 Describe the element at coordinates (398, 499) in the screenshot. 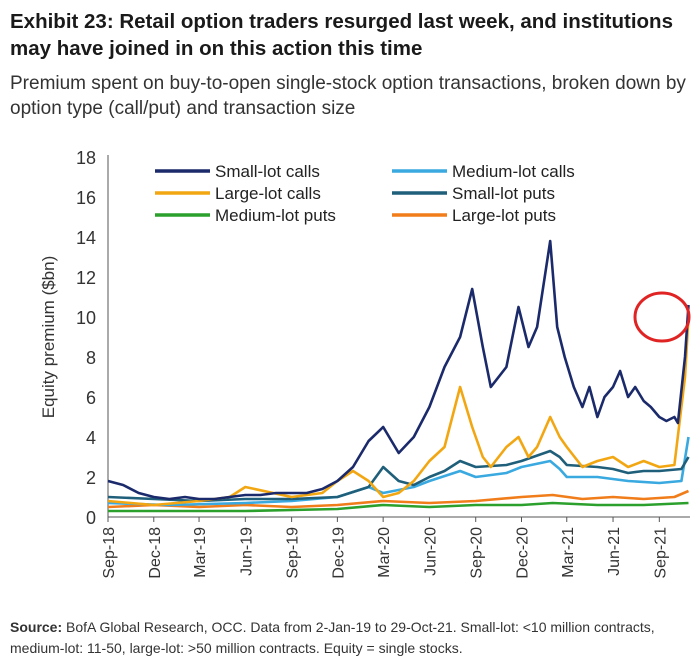

I see `series-line-large-lot-puts` at that location.